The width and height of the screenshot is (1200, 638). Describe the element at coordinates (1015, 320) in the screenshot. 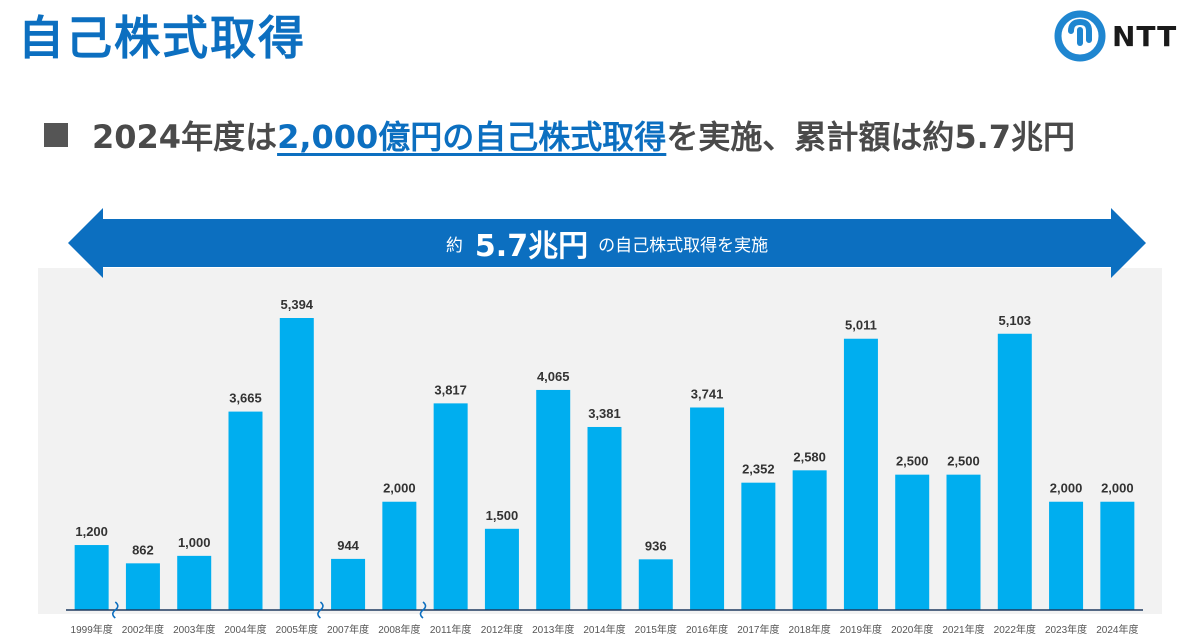

I see `bar-value-label: 5,103` at that location.